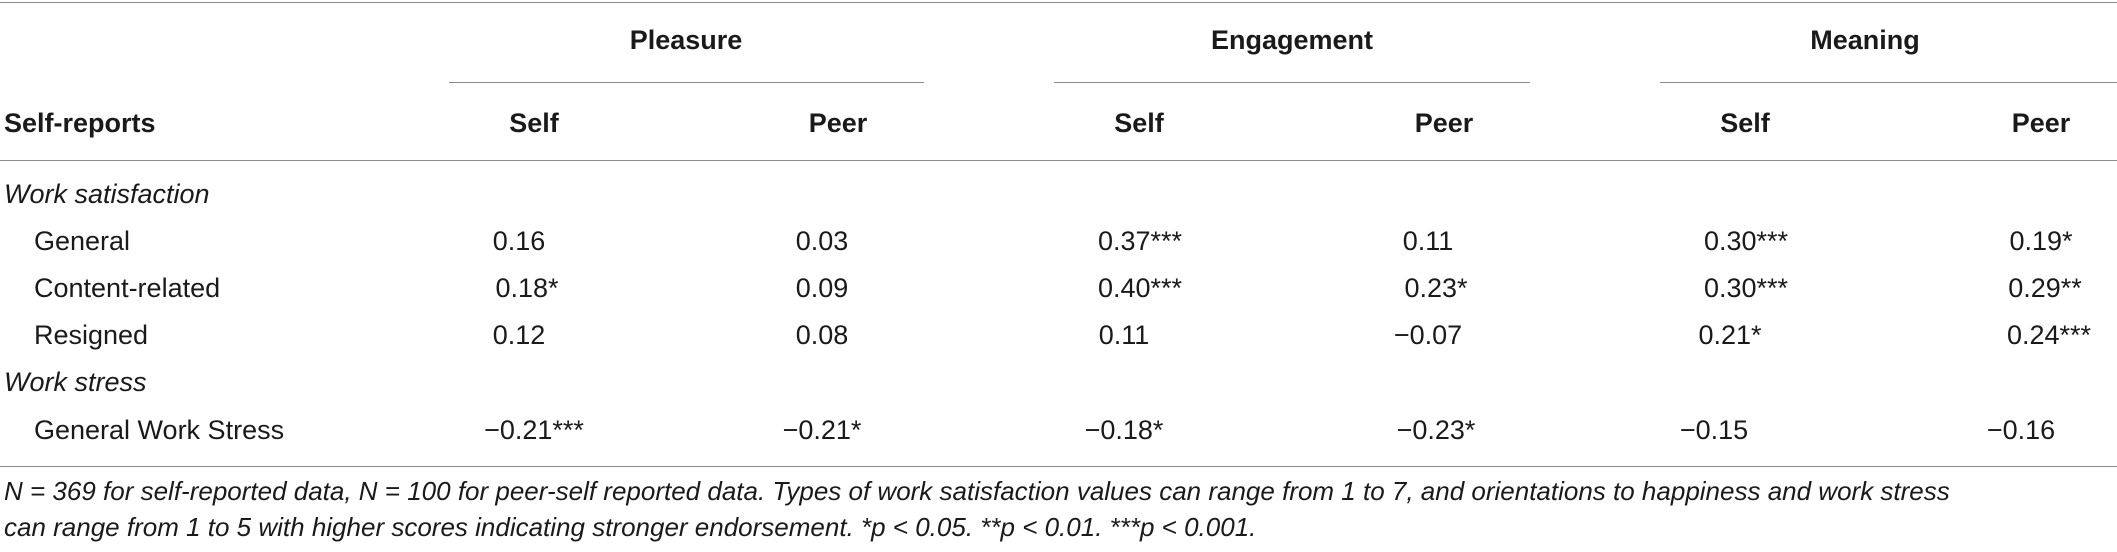  What do you see at coordinates (1436, 288) in the screenshot?
I see `cell-content-engagement-peer: 0.23*` at bounding box center [1436, 288].